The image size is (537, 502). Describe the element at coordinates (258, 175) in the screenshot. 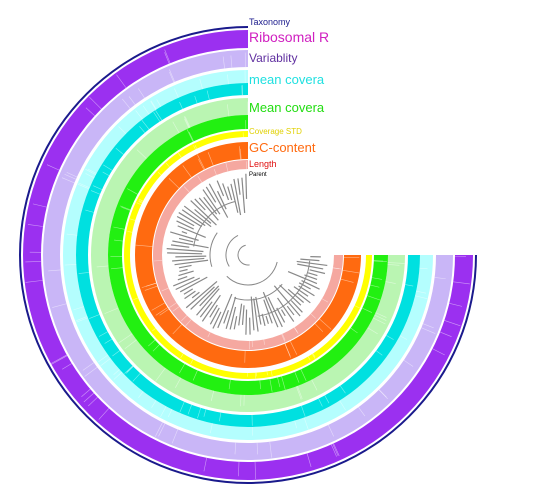

I see `layer-label: Parent` at that location.